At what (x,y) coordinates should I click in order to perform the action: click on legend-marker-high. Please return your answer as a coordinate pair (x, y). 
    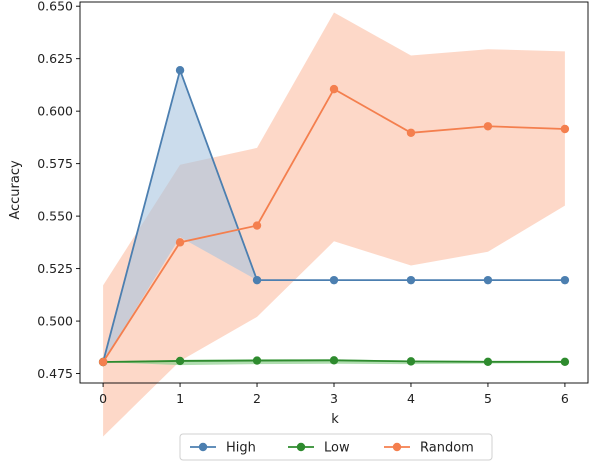
    Looking at the image, I should click on (203, 447).